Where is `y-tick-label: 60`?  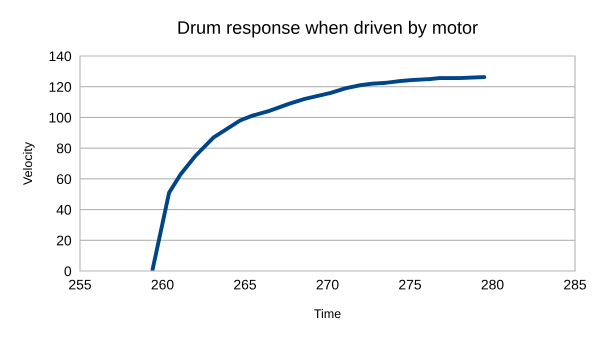 y-tick-label: 60 is located at coordinates (64, 179).